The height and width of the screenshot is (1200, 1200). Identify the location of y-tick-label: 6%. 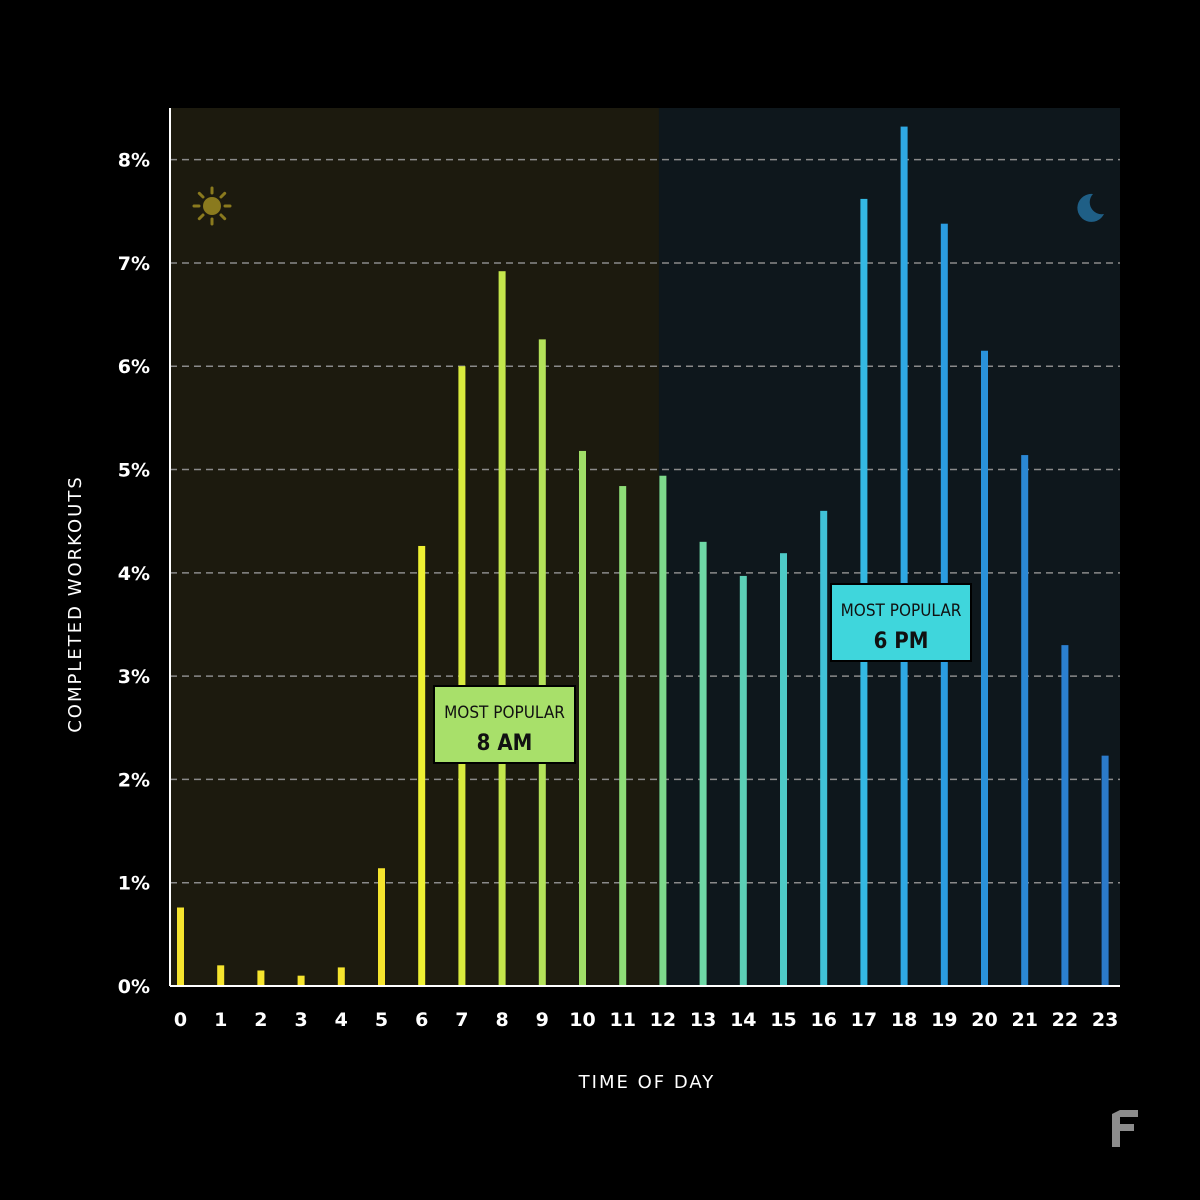
(134, 367).